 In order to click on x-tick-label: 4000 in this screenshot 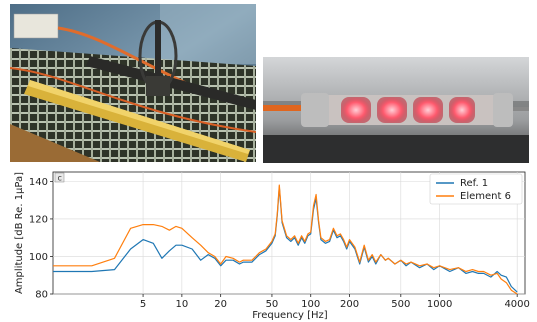, I will do `click(516, 304)`.